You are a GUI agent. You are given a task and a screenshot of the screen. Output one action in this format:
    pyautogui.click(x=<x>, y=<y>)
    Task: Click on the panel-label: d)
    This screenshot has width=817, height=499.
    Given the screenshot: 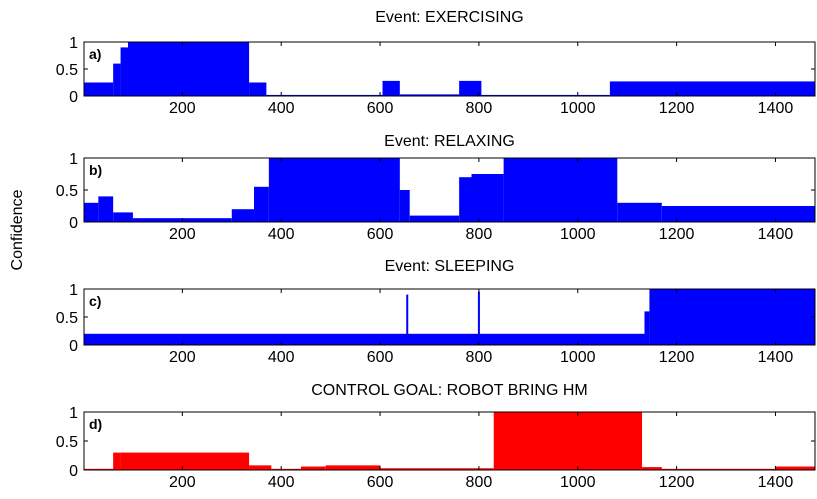 What is the action you would take?
    pyautogui.click(x=95, y=424)
    